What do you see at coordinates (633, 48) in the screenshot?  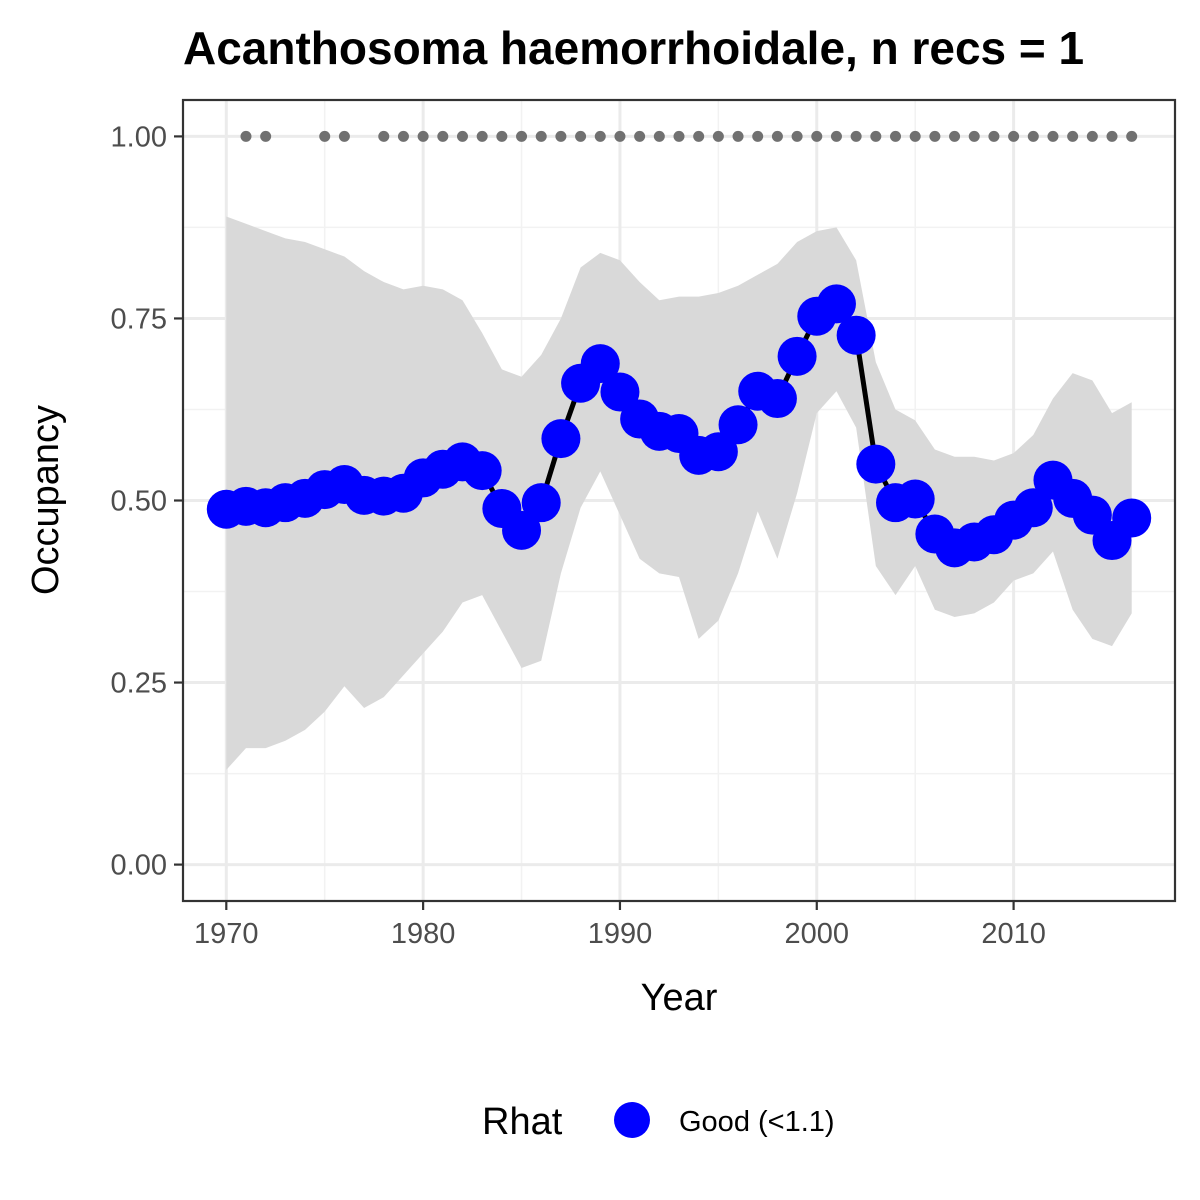 I see `chart-title: Acanthosoma haemorrhoidale, n recs = 1` at bounding box center [633, 48].